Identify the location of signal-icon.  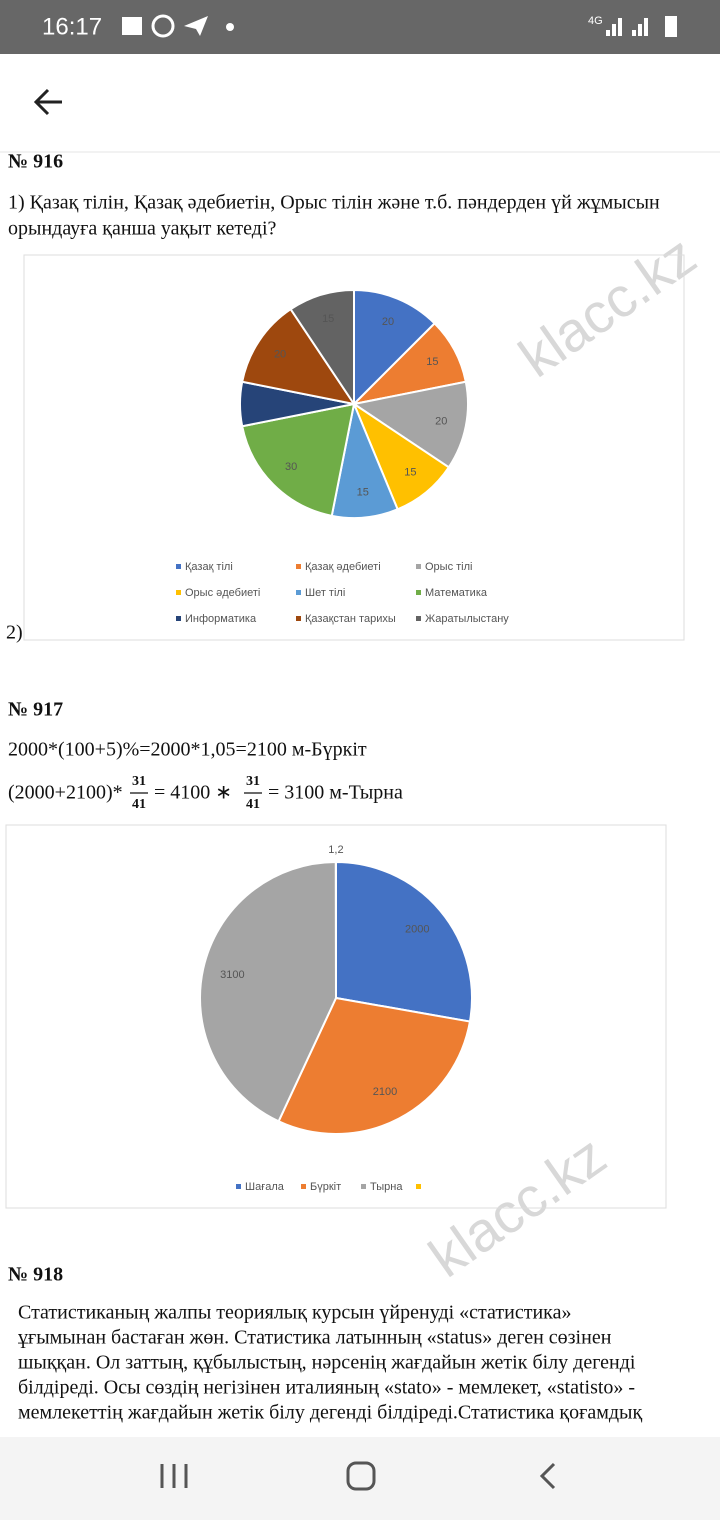
(627, 27).